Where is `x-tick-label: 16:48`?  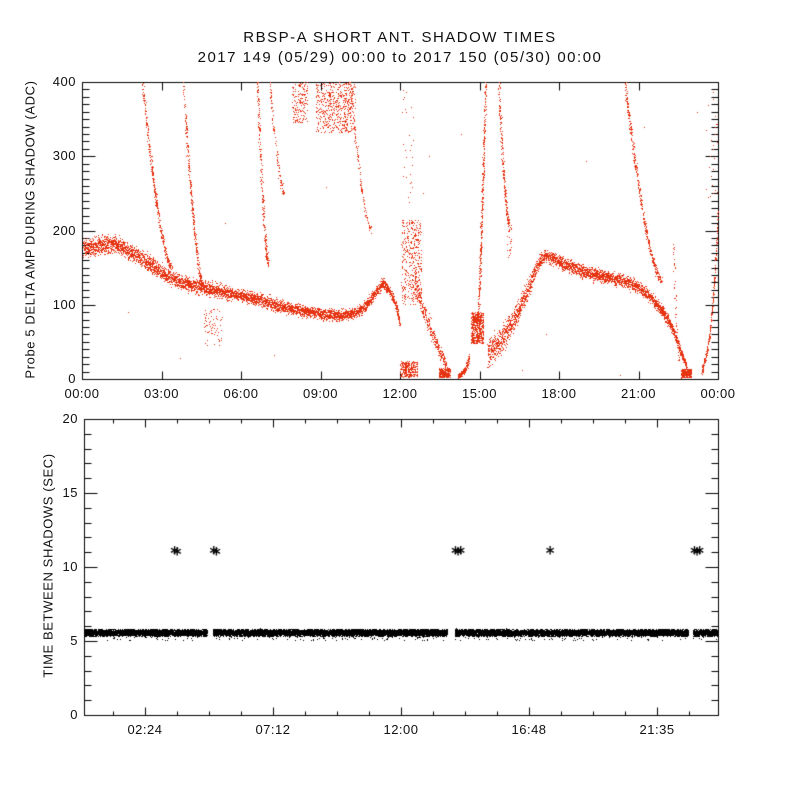 x-tick-label: 16:48 is located at coordinates (529, 729).